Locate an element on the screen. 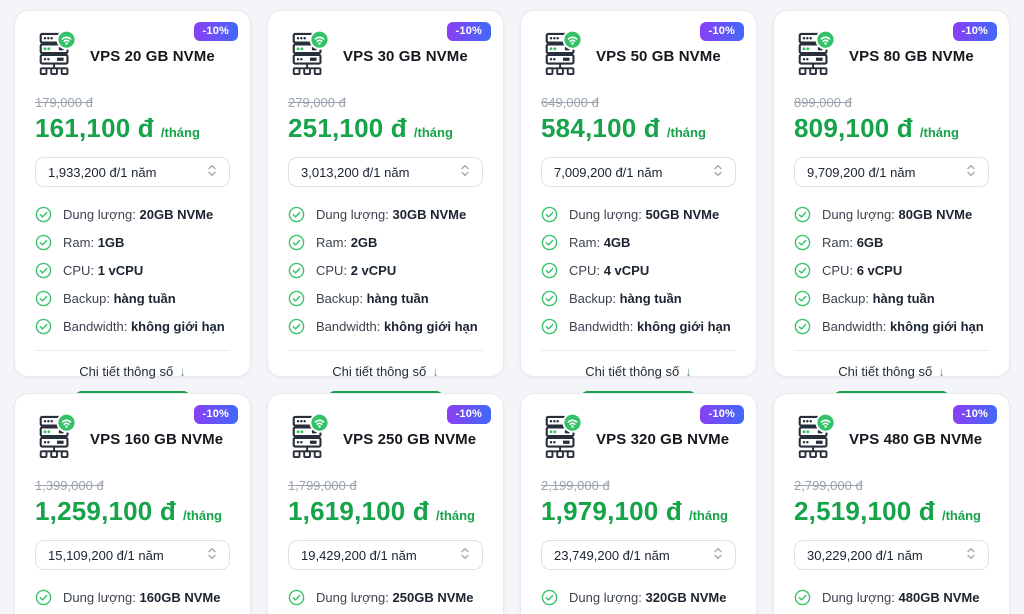  feature-storage: Dung lượng: 30GB NVMe is located at coordinates (385, 214).